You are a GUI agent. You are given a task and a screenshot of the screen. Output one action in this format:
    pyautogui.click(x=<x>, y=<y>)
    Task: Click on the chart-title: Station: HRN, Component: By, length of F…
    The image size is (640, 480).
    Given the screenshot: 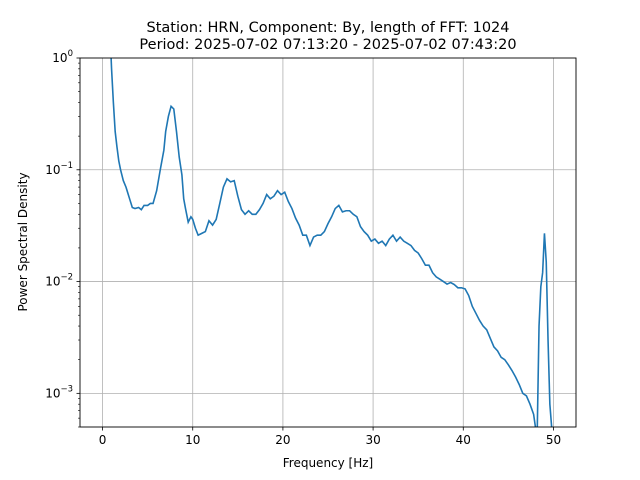 What is the action you would take?
    pyautogui.click(x=327, y=36)
    